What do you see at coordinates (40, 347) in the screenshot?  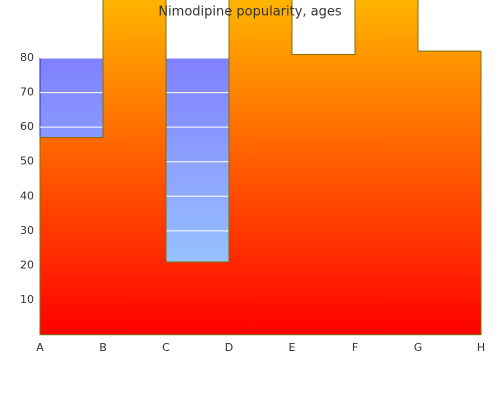 I see `x-tick-label: A` at bounding box center [40, 347].